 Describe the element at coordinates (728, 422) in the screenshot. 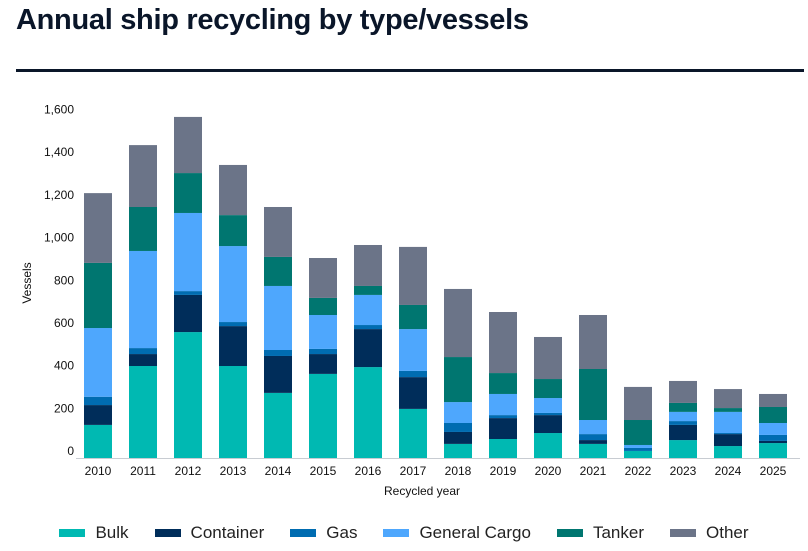

I see `bar-general-cargo-2024` at that location.